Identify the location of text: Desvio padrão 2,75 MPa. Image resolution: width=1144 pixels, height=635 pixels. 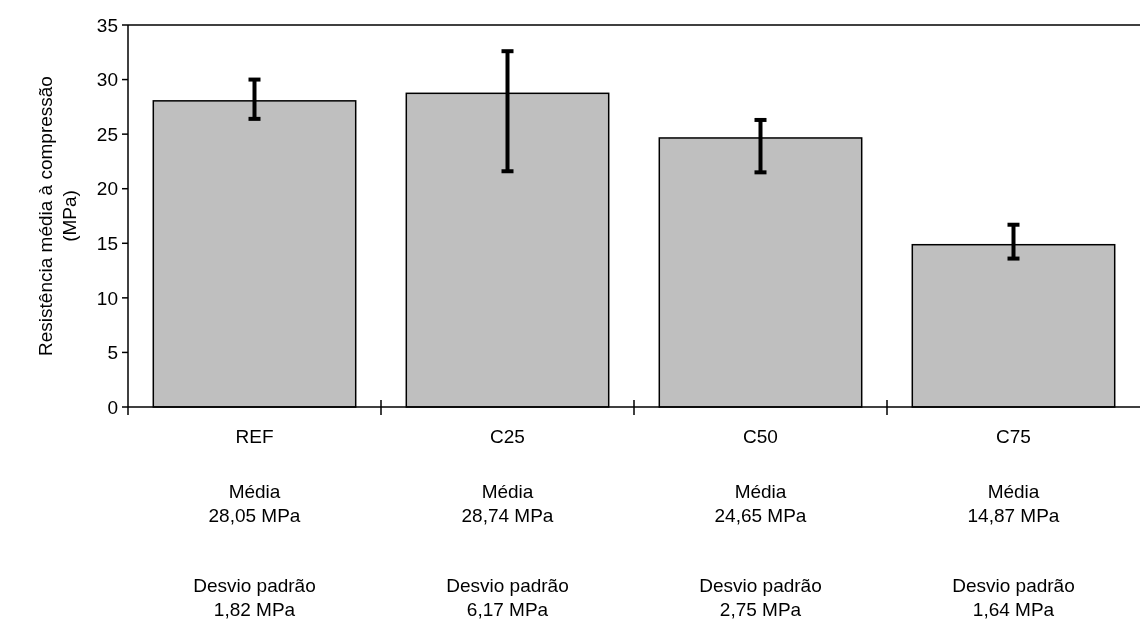
(760, 597).